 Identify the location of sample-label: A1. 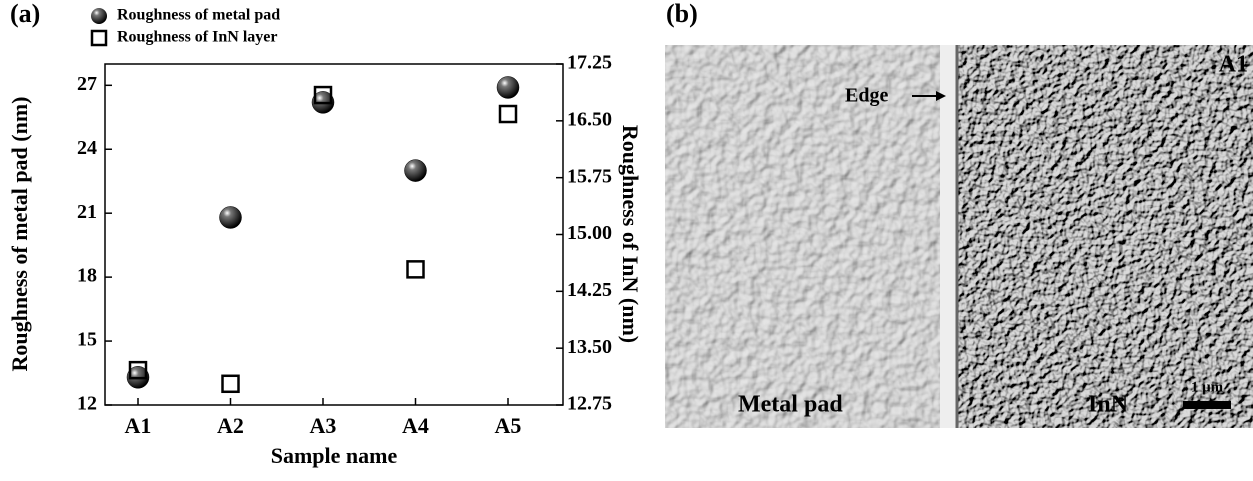
(1233, 65).